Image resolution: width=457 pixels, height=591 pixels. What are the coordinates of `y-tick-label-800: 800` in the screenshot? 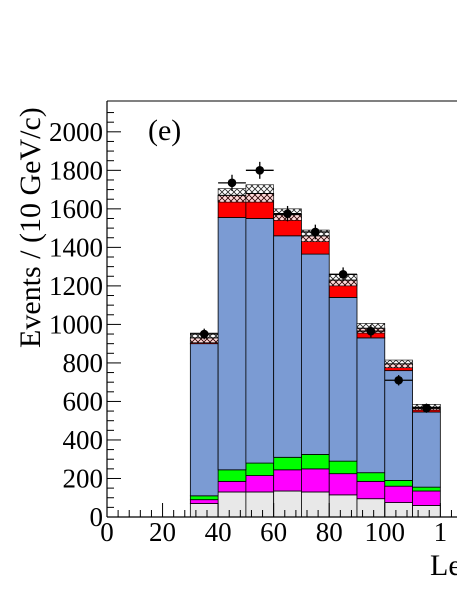 It's located at (83, 363).